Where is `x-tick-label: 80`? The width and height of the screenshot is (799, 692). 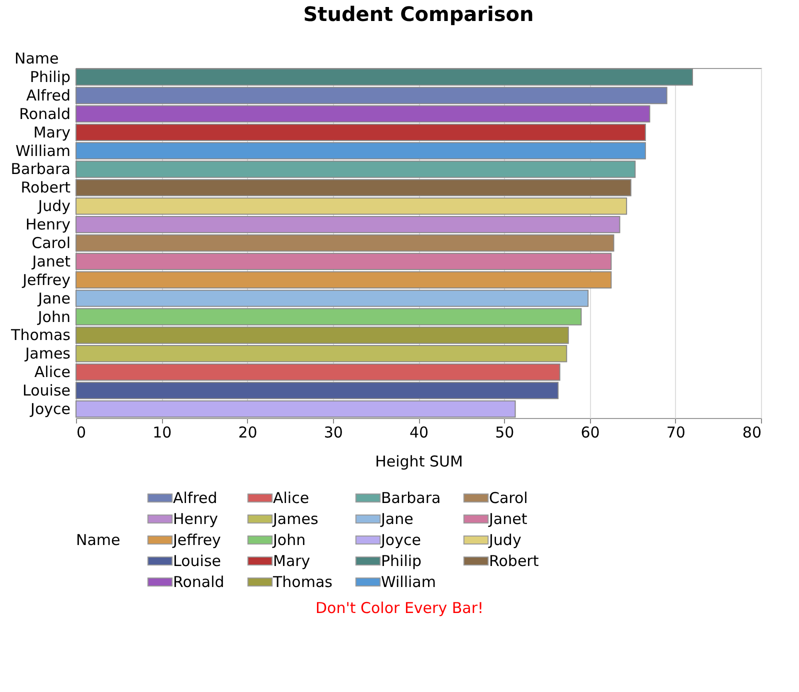
x-tick-label: 80 is located at coordinates (752, 433).